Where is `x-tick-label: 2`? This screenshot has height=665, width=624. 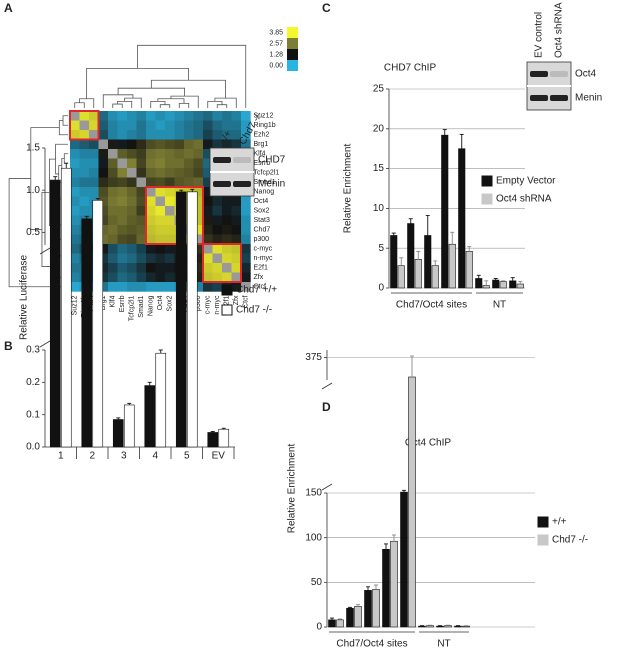
x-tick-label: 2 is located at coordinates (92, 456).